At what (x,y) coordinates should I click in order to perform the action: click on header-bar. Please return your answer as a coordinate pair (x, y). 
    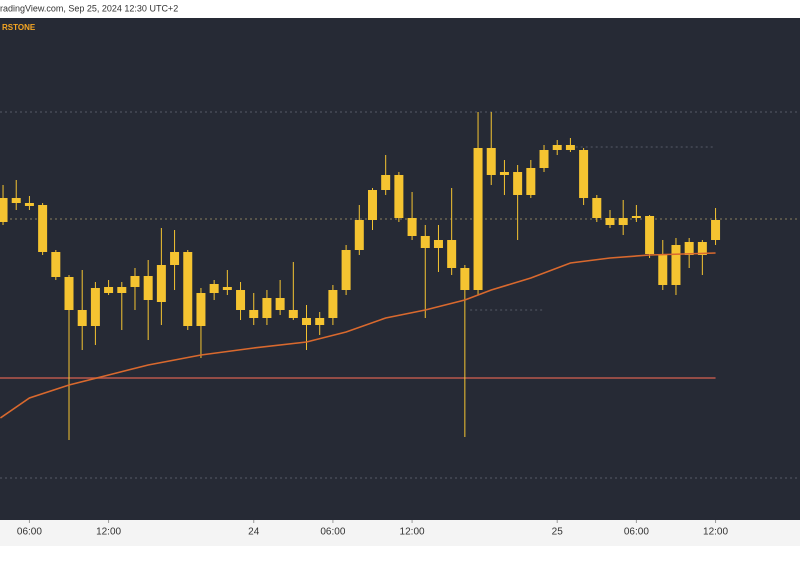
    Looking at the image, I should click on (400, 9).